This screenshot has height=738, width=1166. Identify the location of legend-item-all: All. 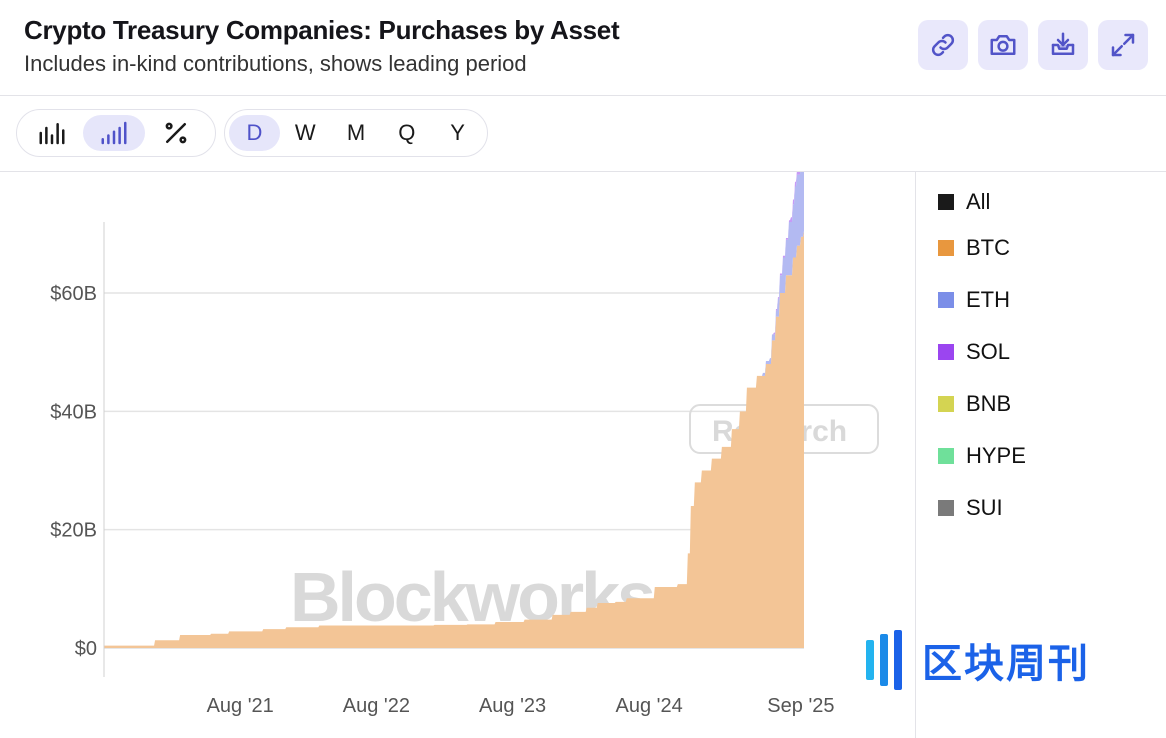
(964, 202).